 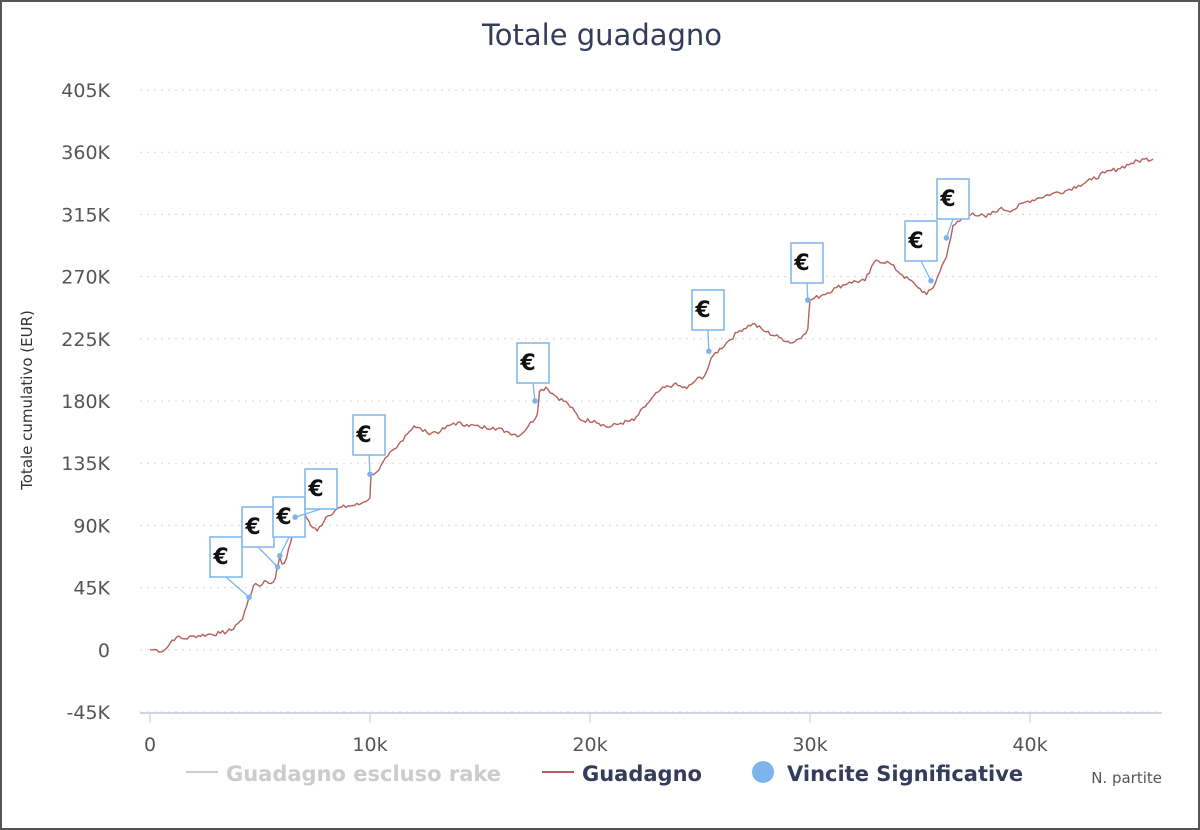 What do you see at coordinates (369, 745) in the screenshot?
I see `x-tick-label: 10k` at bounding box center [369, 745].